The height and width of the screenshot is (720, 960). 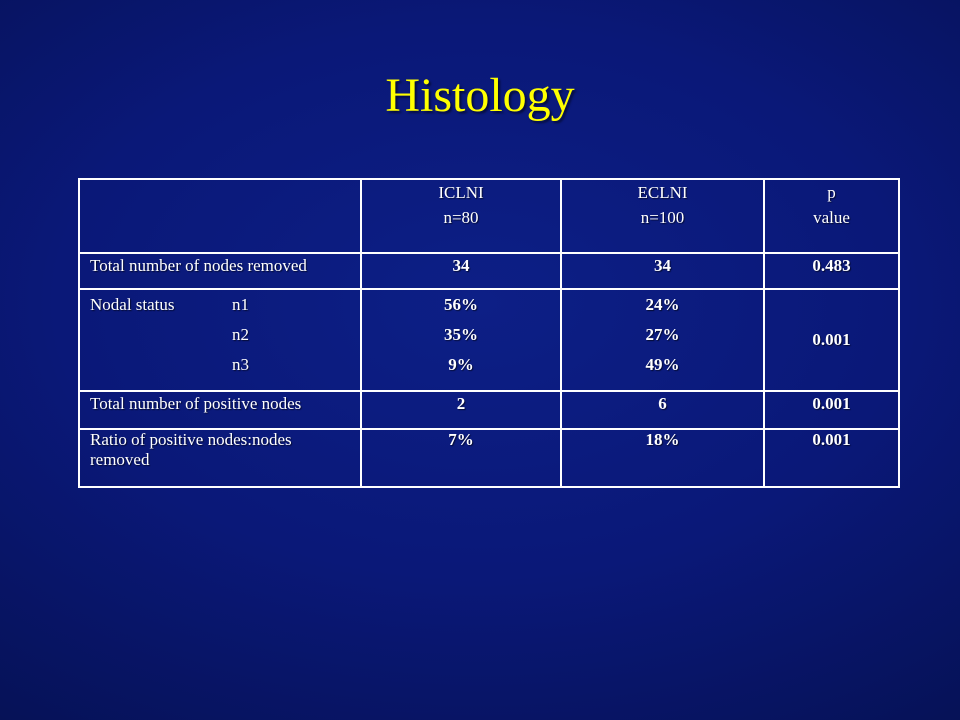 What do you see at coordinates (662, 410) in the screenshot?
I see `cell-positive-nodes-eclni: 6` at bounding box center [662, 410].